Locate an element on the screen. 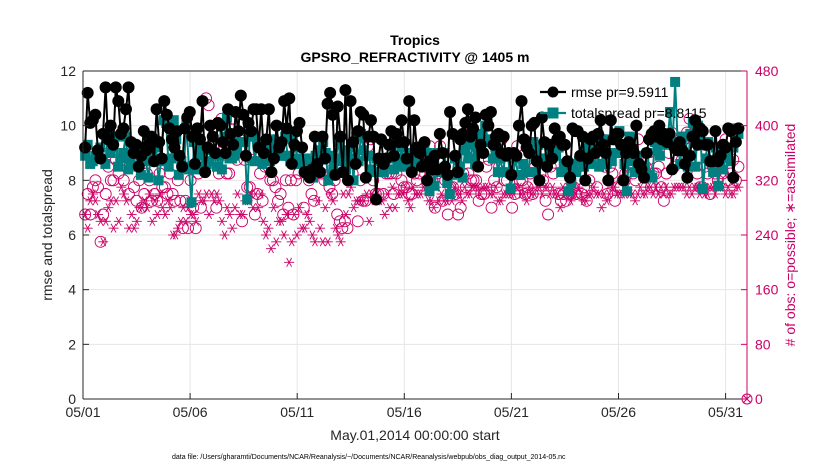 This screenshot has width=830, height=470. x-axis-label: May.01,2014 00:00:00 start is located at coordinates (415, 435).